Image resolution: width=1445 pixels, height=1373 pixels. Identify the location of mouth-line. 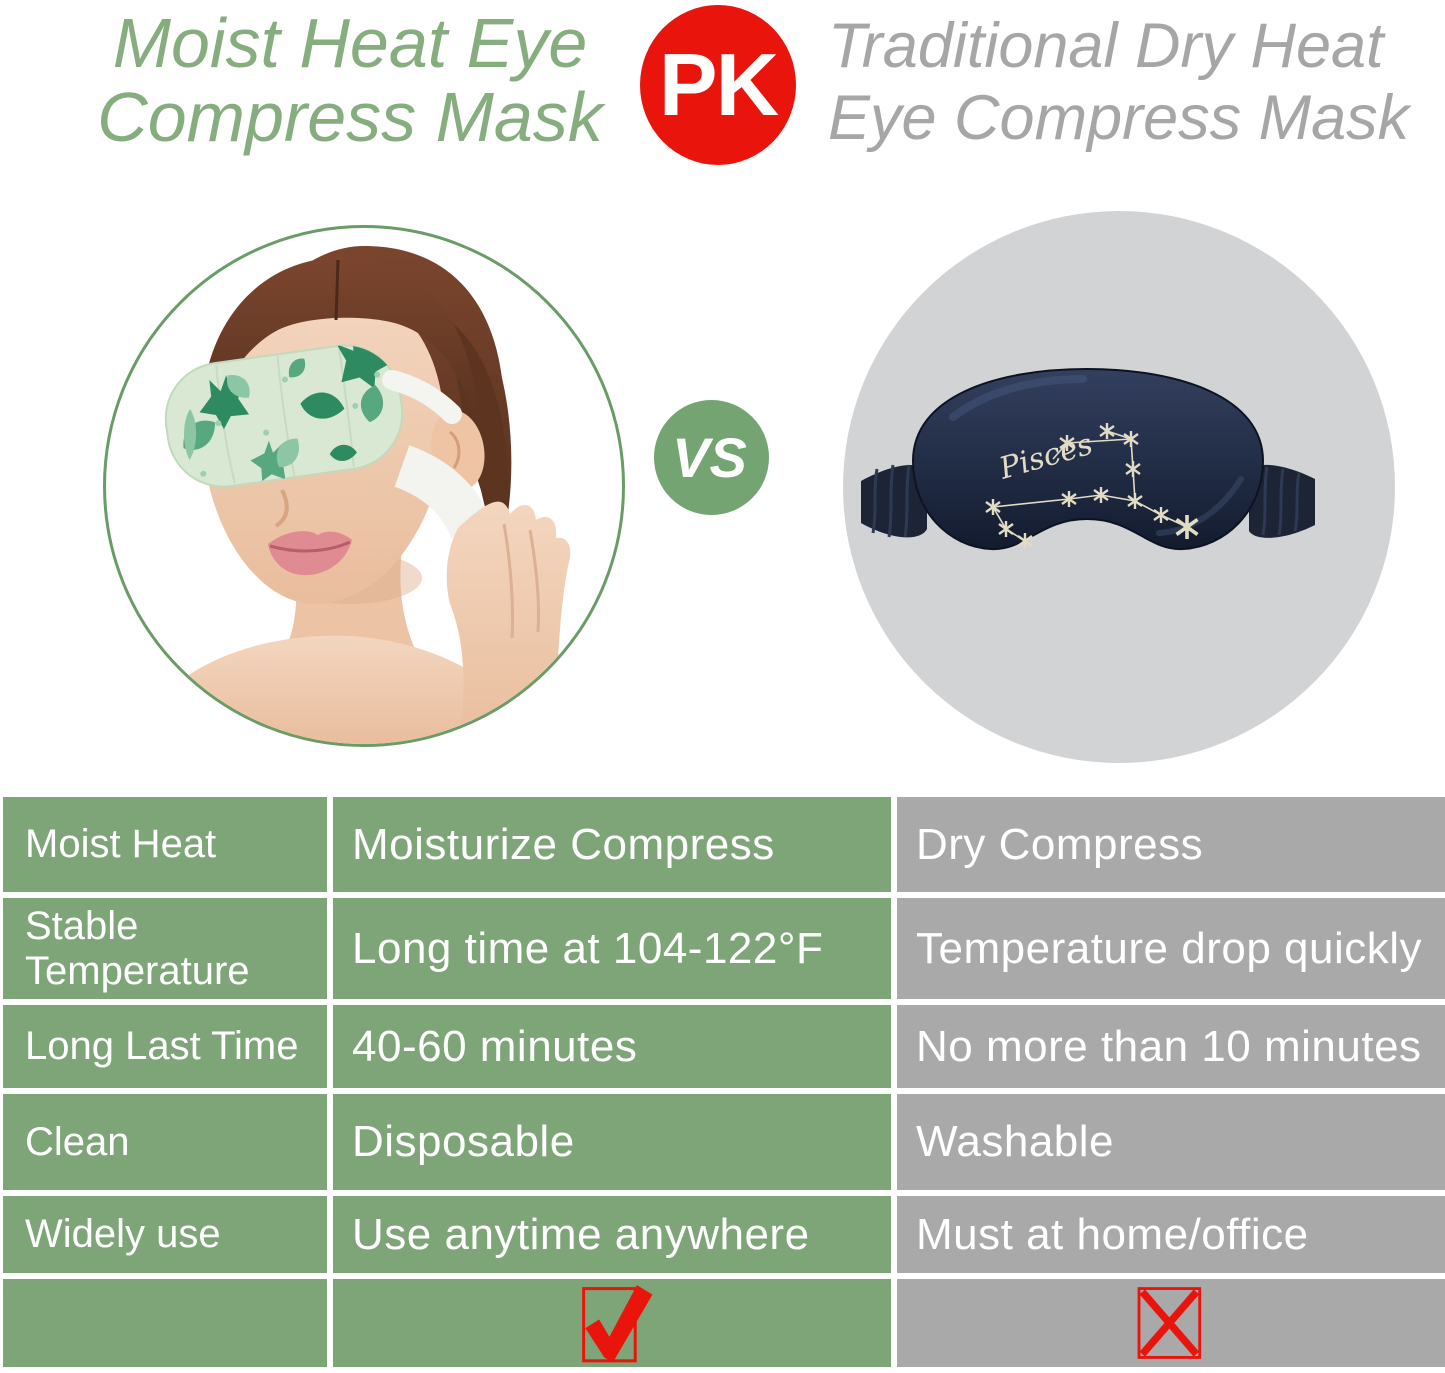
(310, 546).